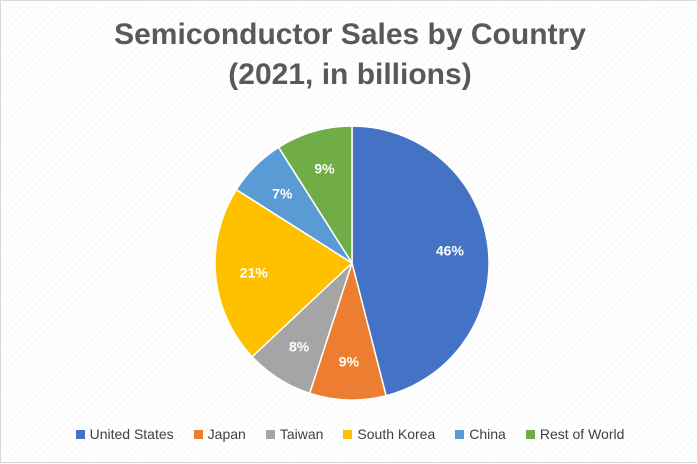 This screenshot has width=698, height=464. Describe the element at coordinates (396, 434) in the screenshot. I see `legend-label: South Korea` at that location.